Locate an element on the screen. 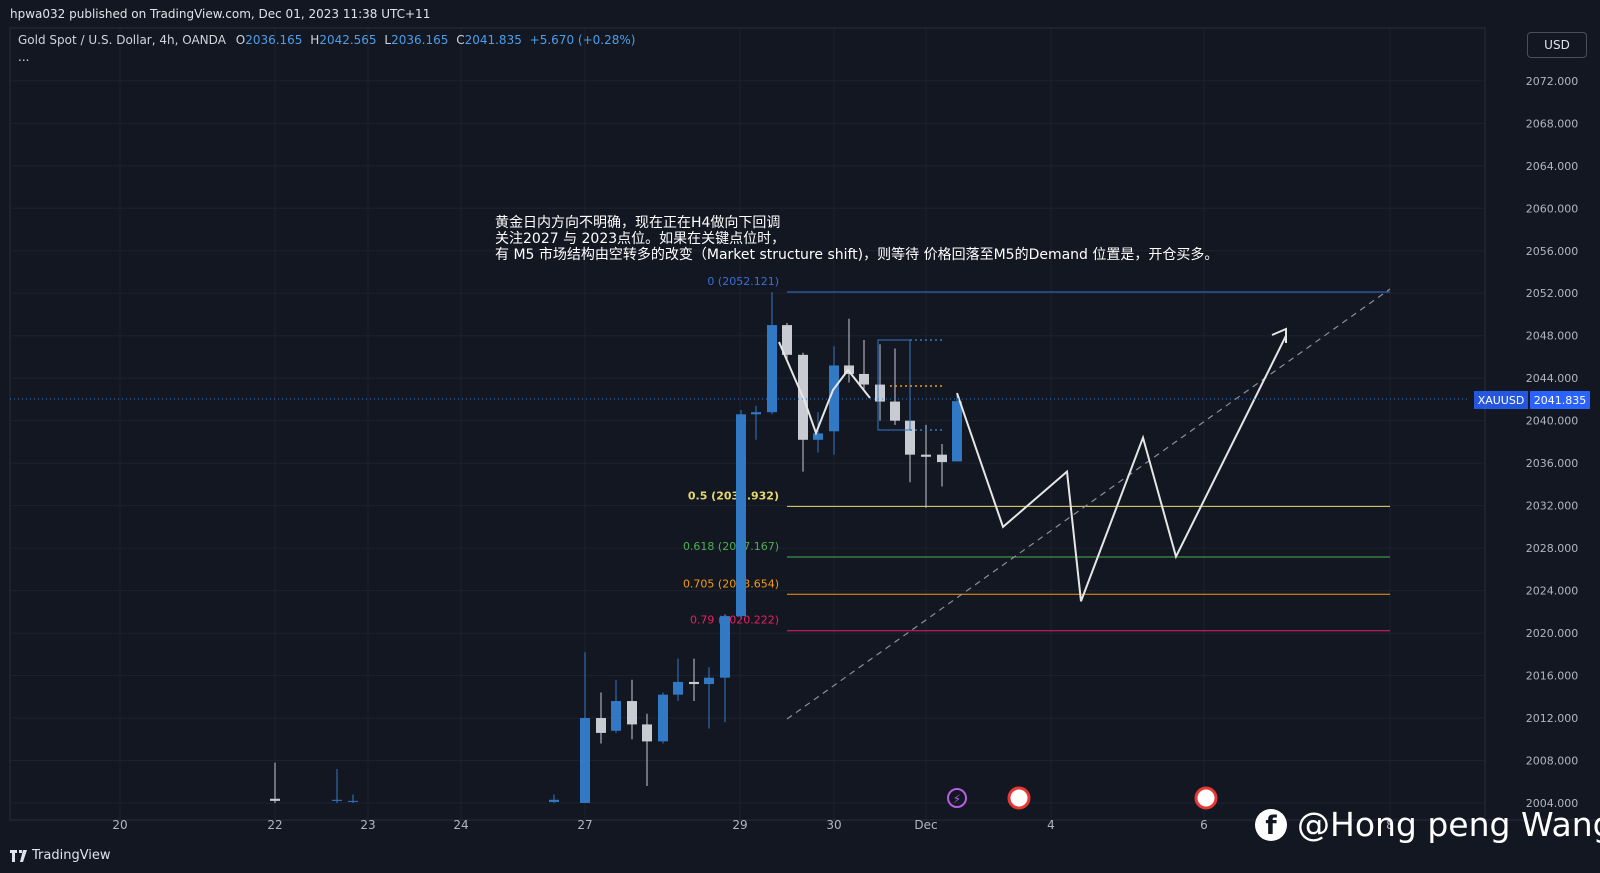 This screenshot has height=873, width=1600. price-tick-label: 2016.000 is located at coordinates (1552, 676).